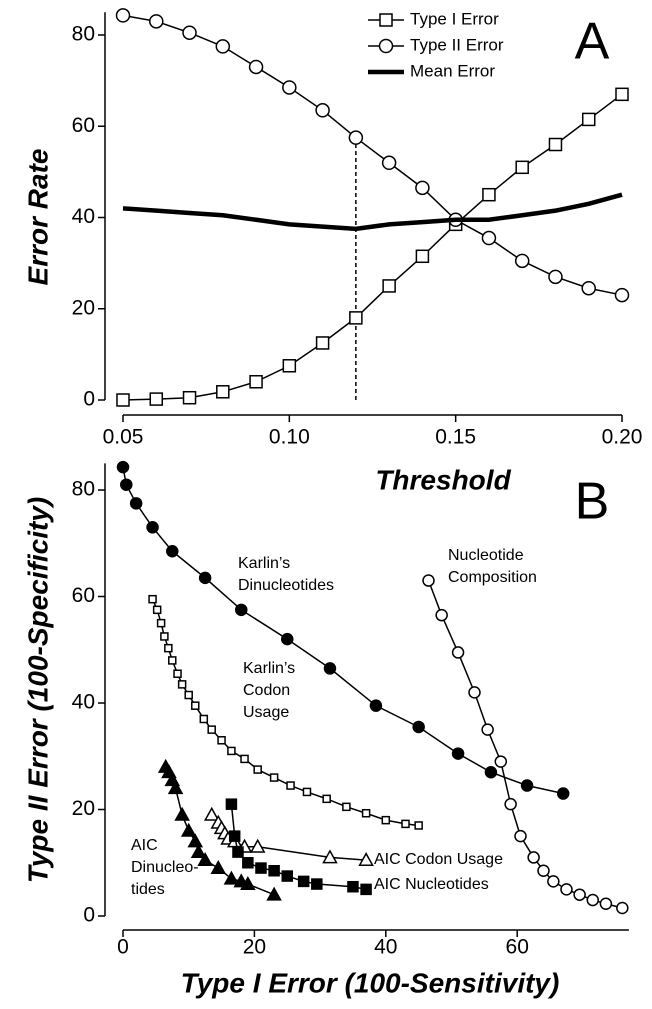 This screenshot has height=1009, width=652. Describe the element at coordinates (266, 712) in the screenshot. I see `series-label: Usage` at that location.